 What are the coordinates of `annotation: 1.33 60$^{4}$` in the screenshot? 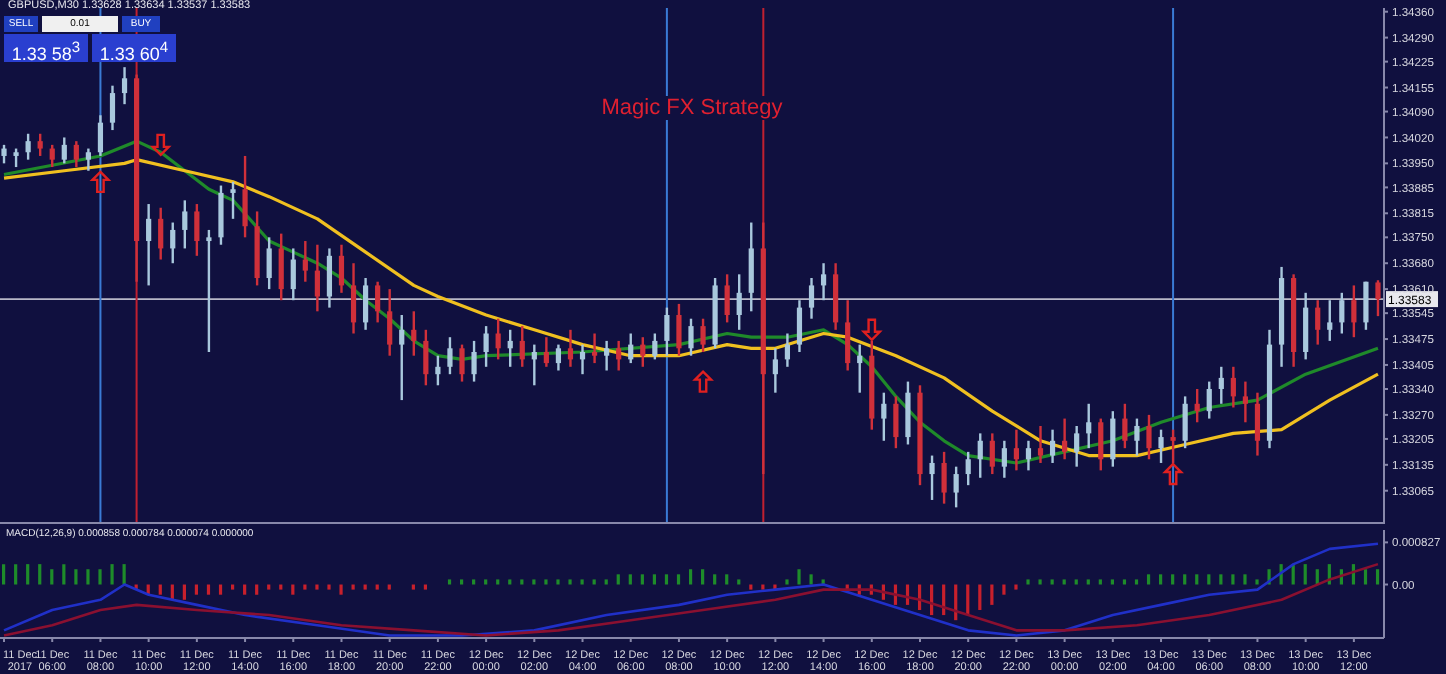 It's located at (134, 49).